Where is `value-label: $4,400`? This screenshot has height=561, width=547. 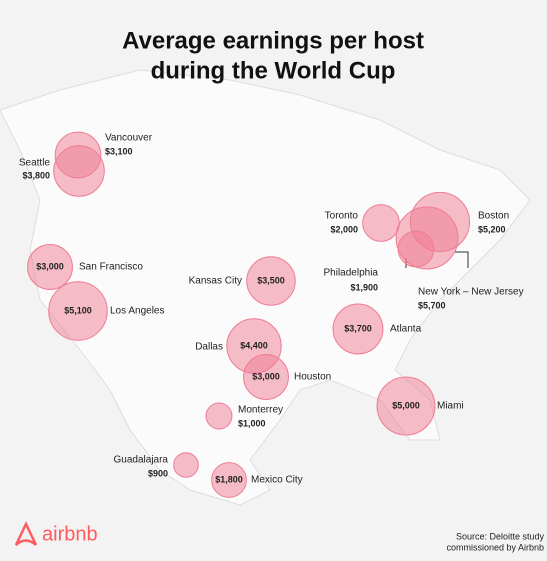
value-label: $4,400 is located at coordinates (254, 345).